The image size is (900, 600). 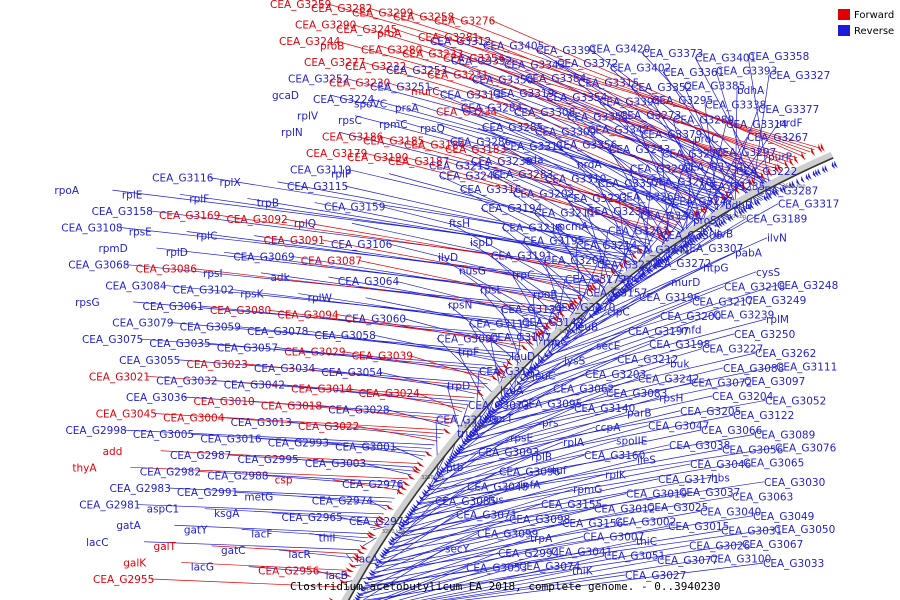 What do you see at coordinates (140, 233) in the screenshot?
I see `gene-label: rpsE` at bounding box center [140, 233].